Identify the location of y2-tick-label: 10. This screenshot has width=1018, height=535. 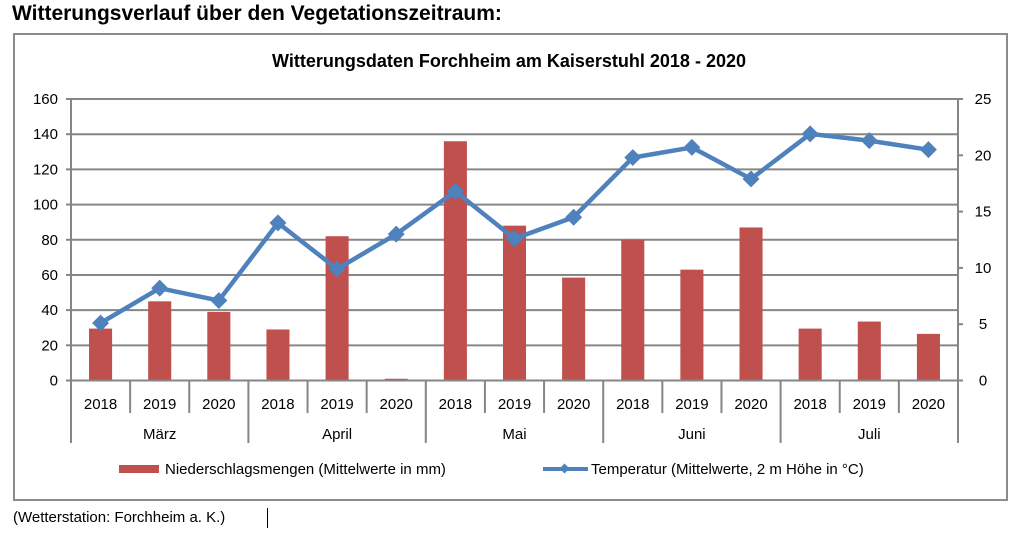
(983, 268).